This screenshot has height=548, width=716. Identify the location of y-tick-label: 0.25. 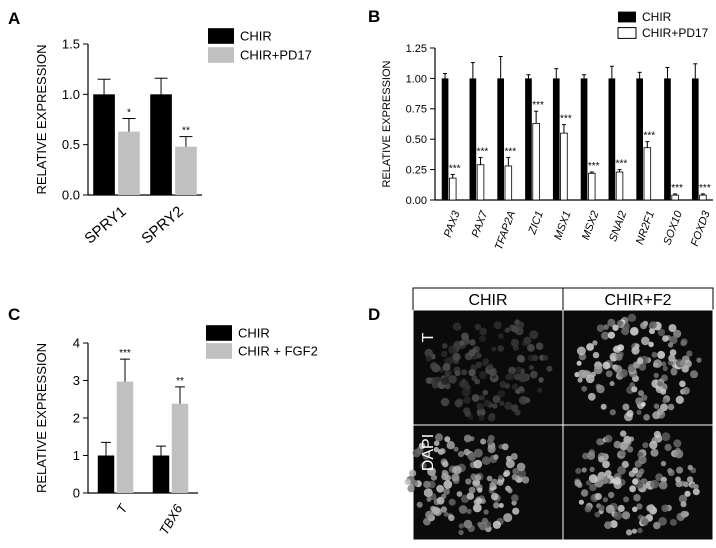
(416, 170).